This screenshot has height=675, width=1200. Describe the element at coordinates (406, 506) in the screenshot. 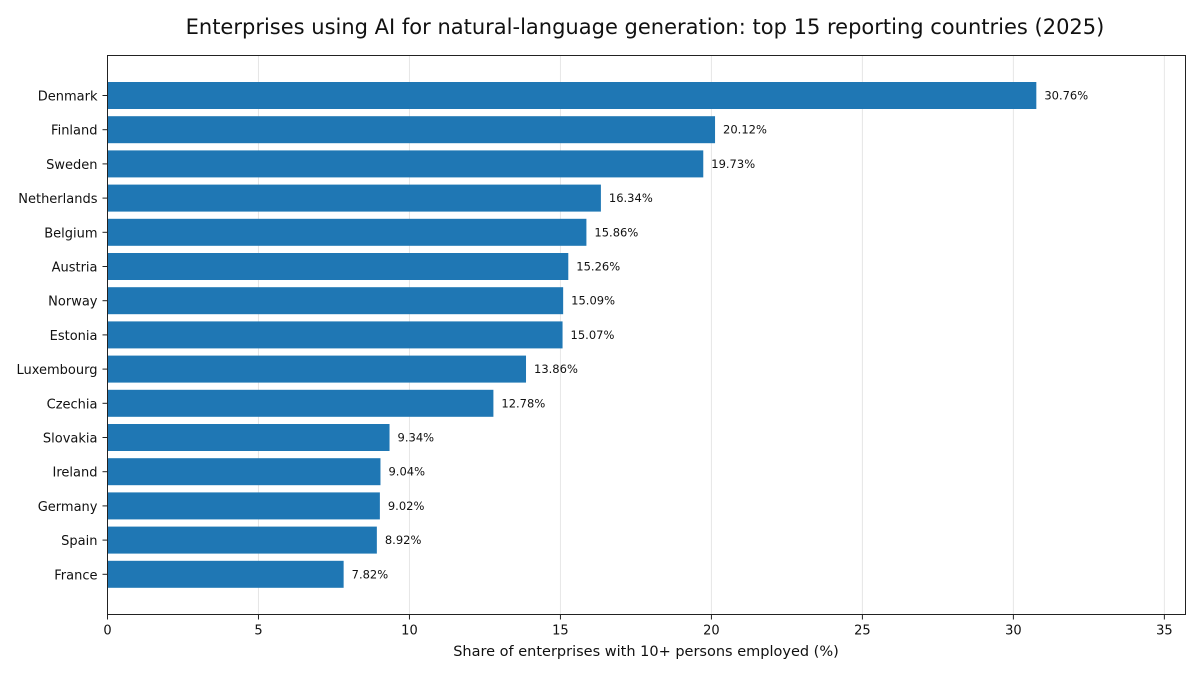

I see `bar-value-label: 9.02%` at that location.